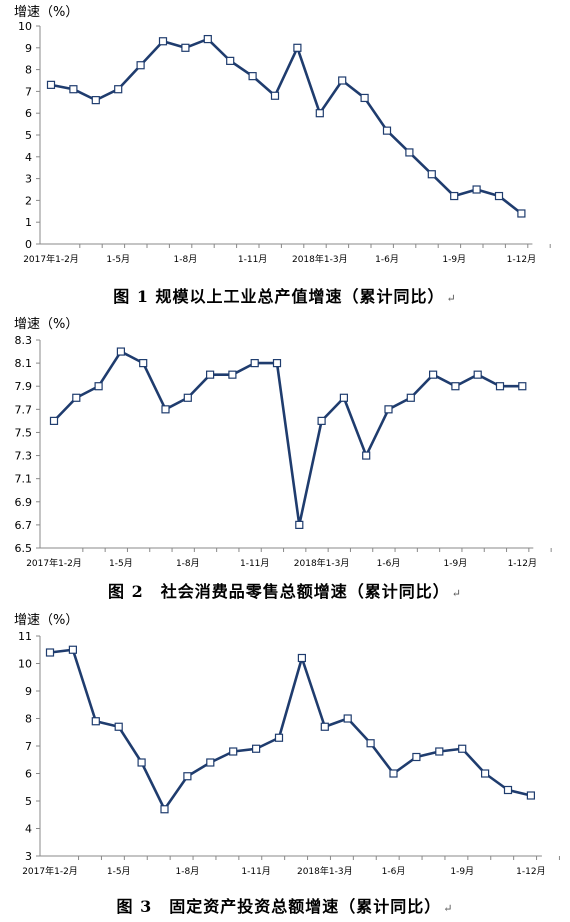  I want to click on y-tick-label: 2, so click(28, 200).